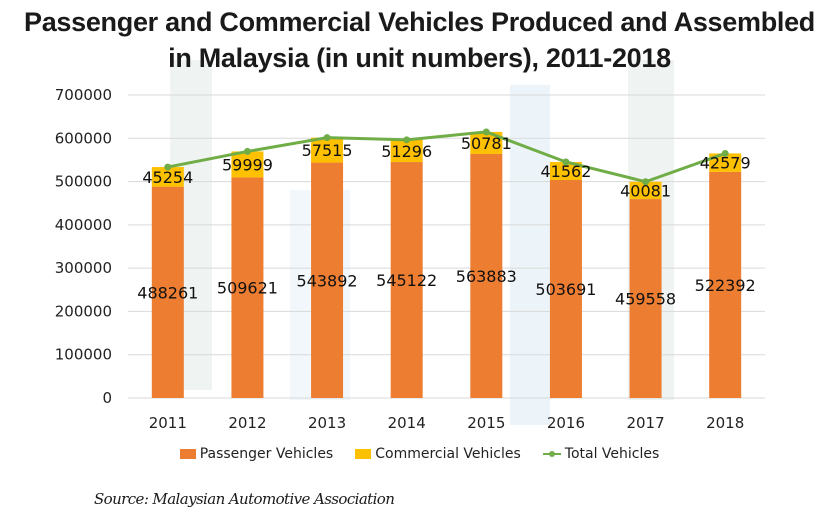 The width and height of the screenshot is (839, 515). Describe the element at coordinates (266, 454) in the screenshot. I see `legend-label: Passenger Vehicles` at that location.